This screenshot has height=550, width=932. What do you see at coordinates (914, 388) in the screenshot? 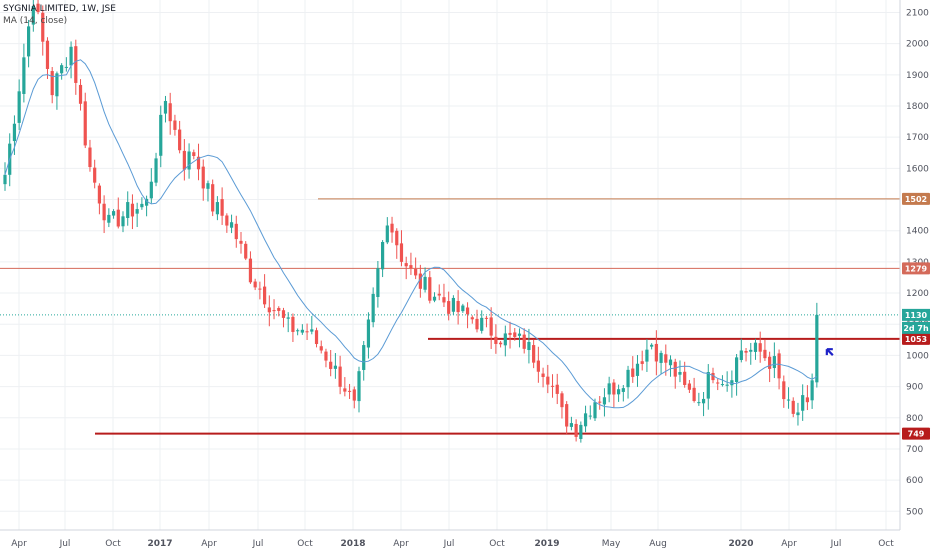
I see `price-tick-label: 900` at bounding box center [914, 388].